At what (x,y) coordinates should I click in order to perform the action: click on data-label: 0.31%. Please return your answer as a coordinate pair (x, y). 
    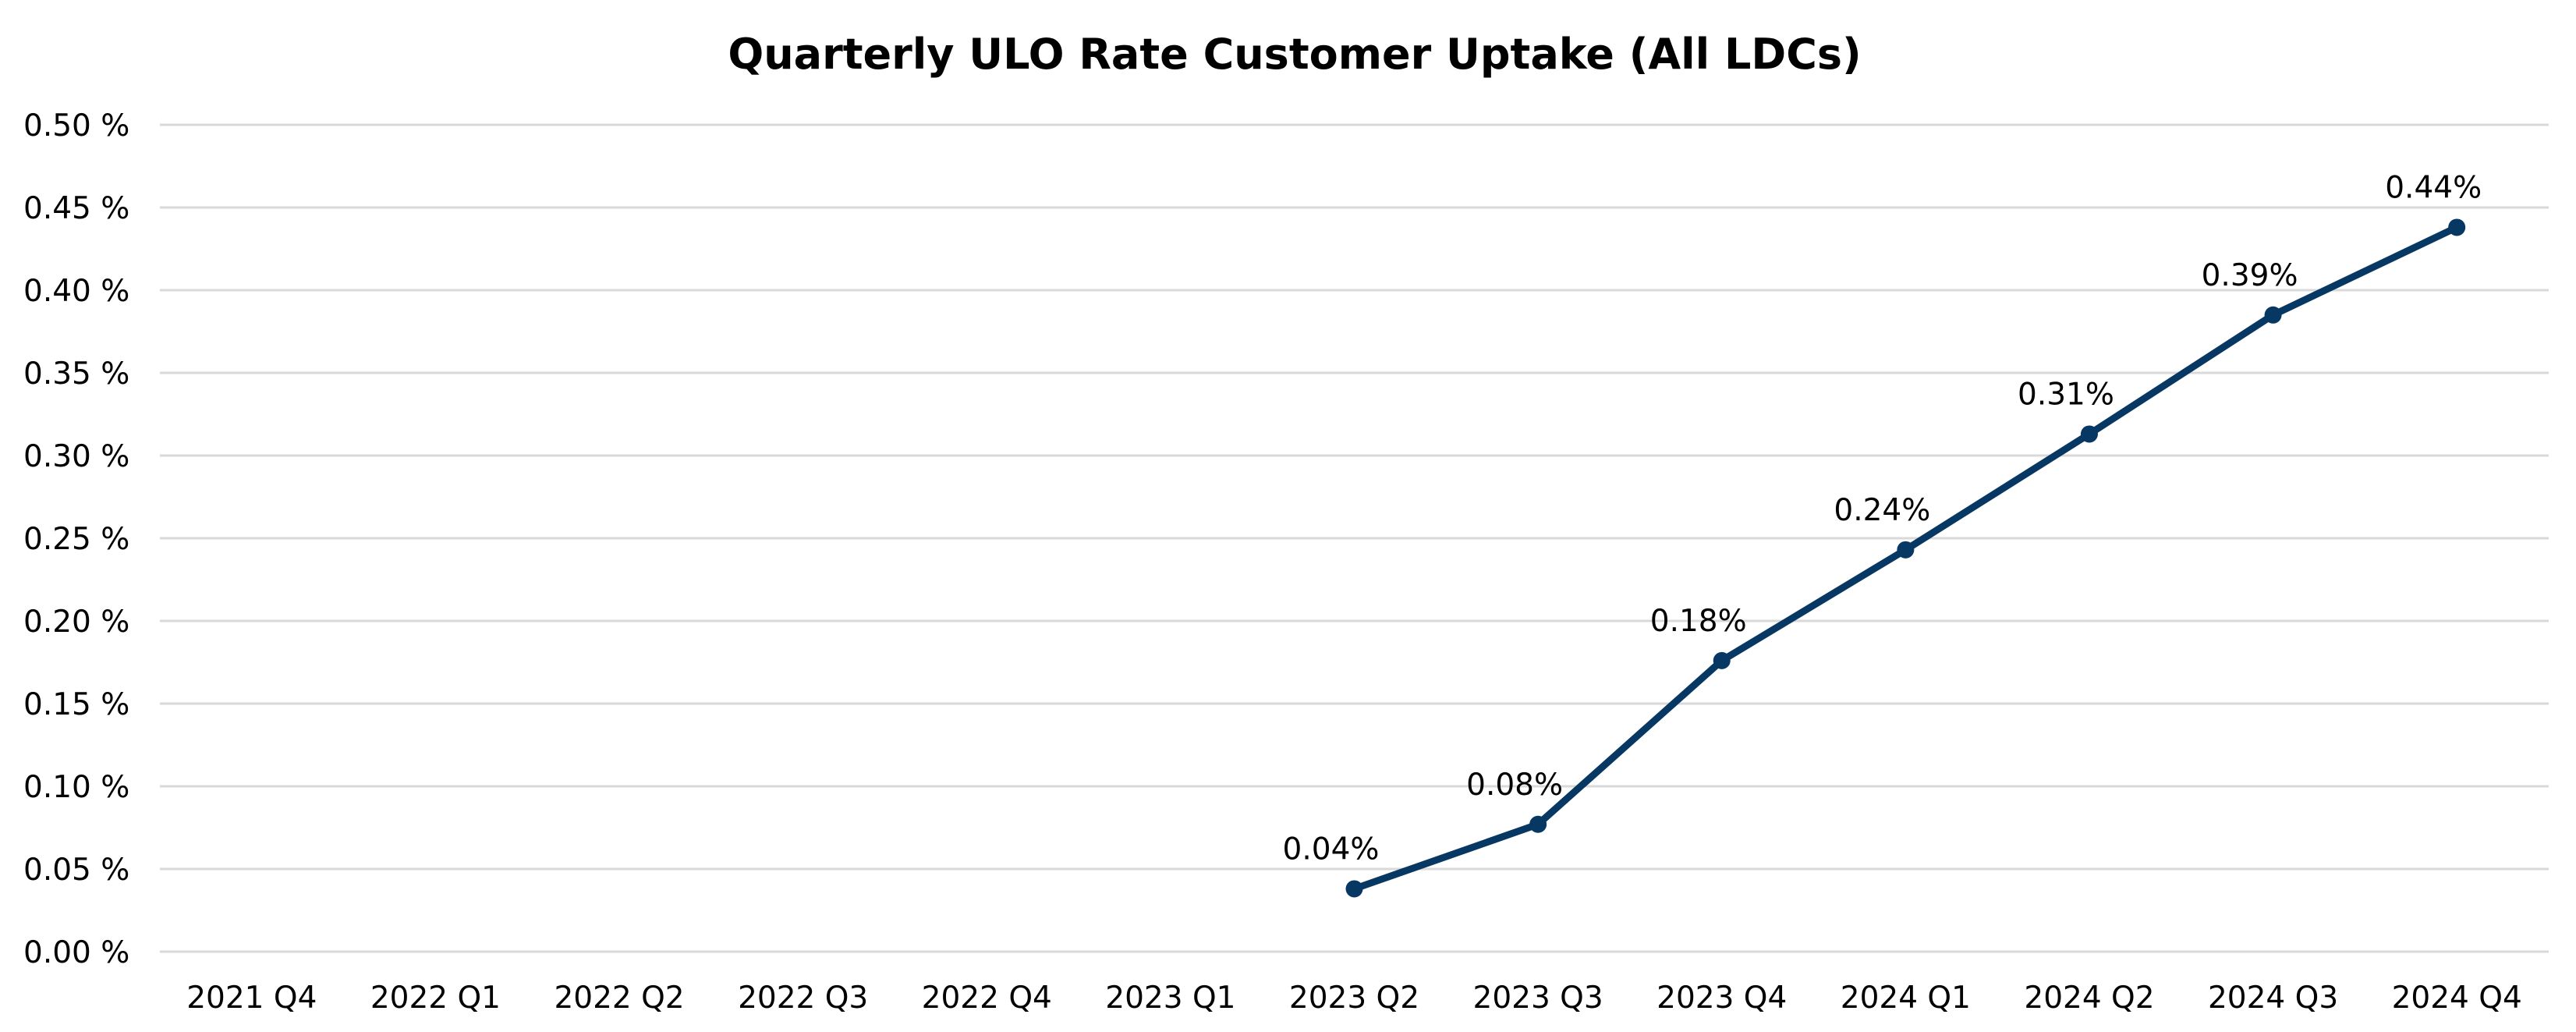
    Looking at the image, I should click on (2066, 395).